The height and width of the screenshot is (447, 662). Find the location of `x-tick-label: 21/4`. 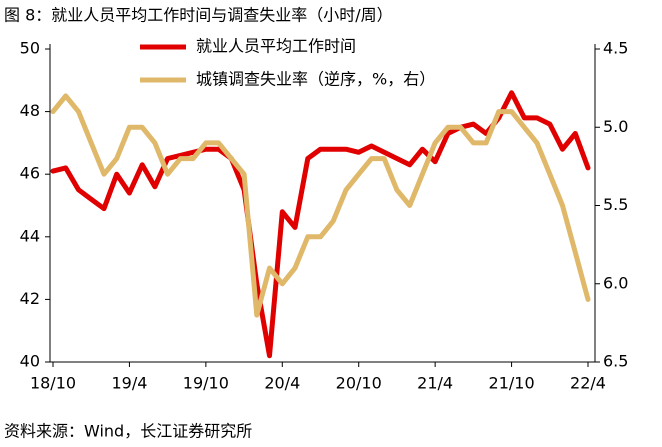

x-tick-label: 21/4 is located at coordinates (435, 383).